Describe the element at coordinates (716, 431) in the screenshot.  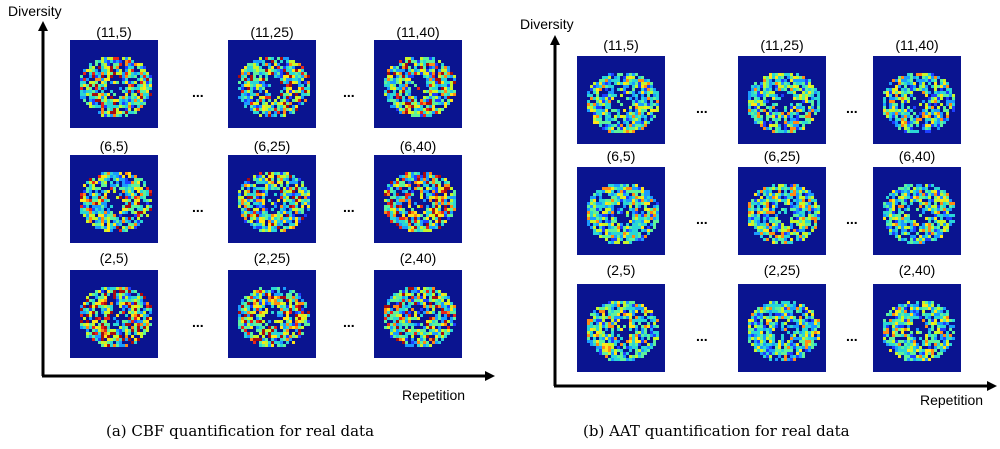
I see `caption-b: (b) AAT quantification for real data` at that location.